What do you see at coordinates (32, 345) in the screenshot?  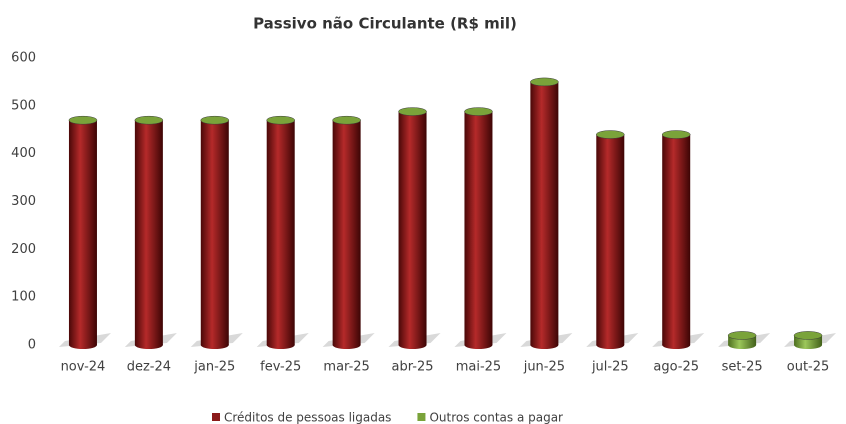 I see `y-tick-label: 0` at bounding box center [32, 345].